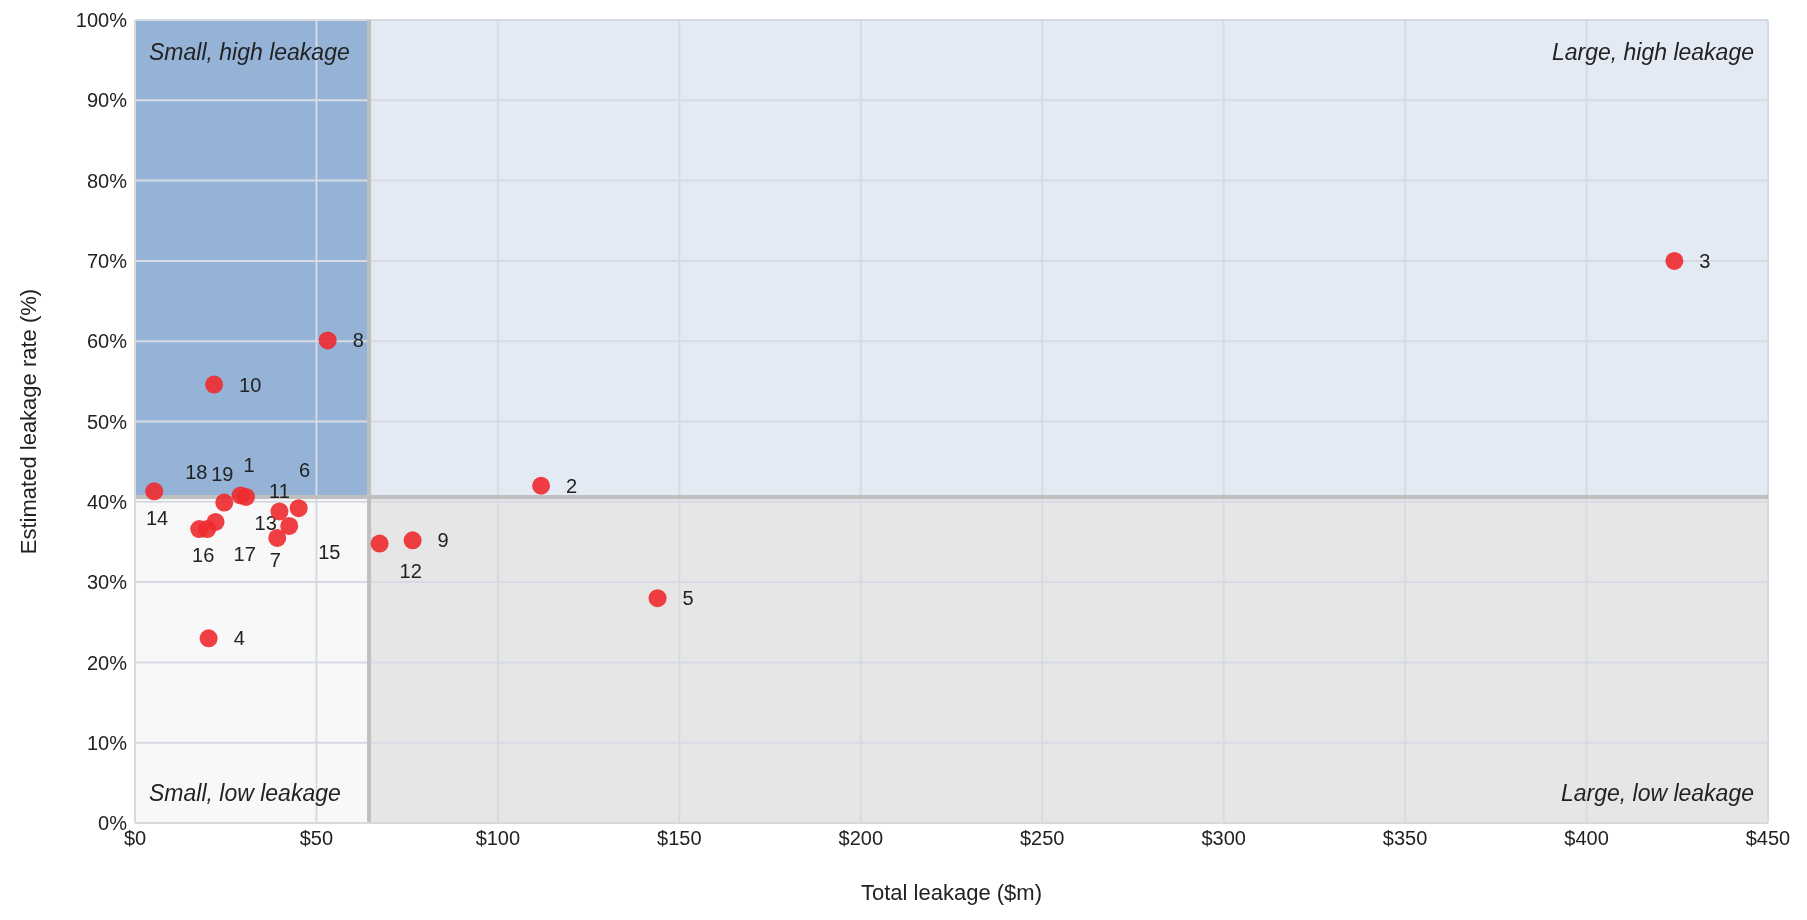  What do you see at coordinates (305, 470) in the screenshot?
I see `annotation: 6` at bounding box center [305, 470].